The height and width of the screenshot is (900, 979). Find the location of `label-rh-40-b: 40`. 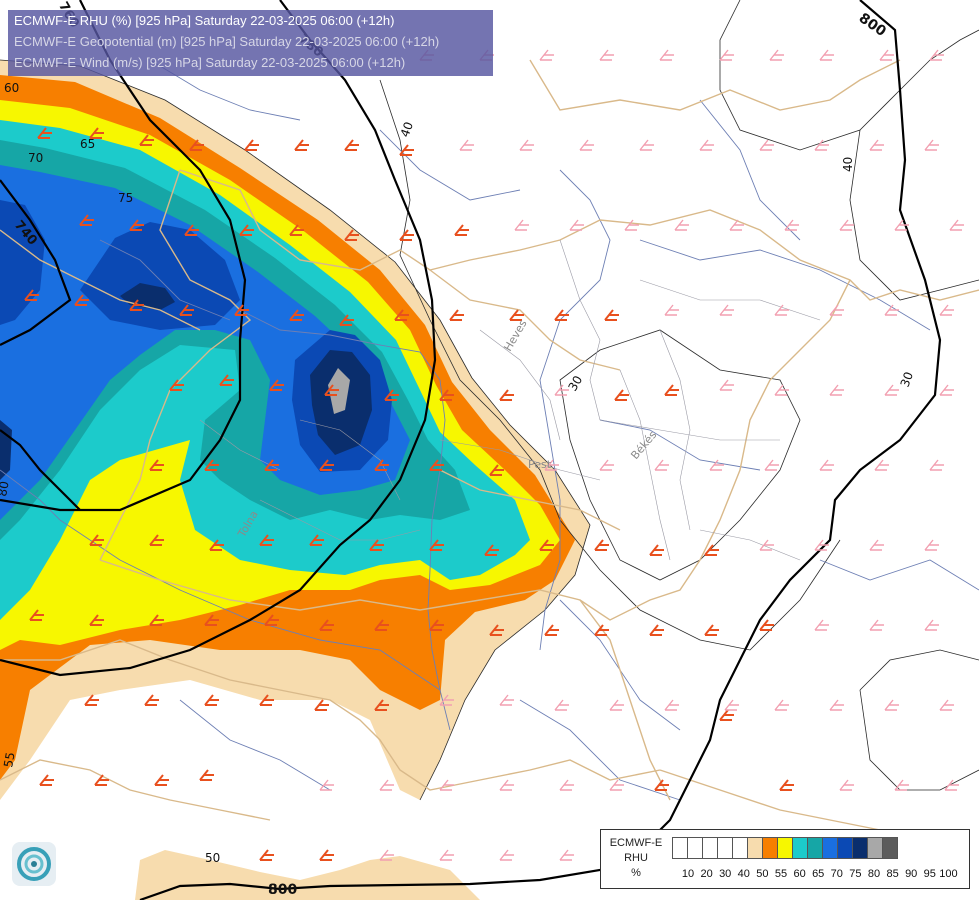

label-rh-40-b: 40 is located at coordinates (848, 164).